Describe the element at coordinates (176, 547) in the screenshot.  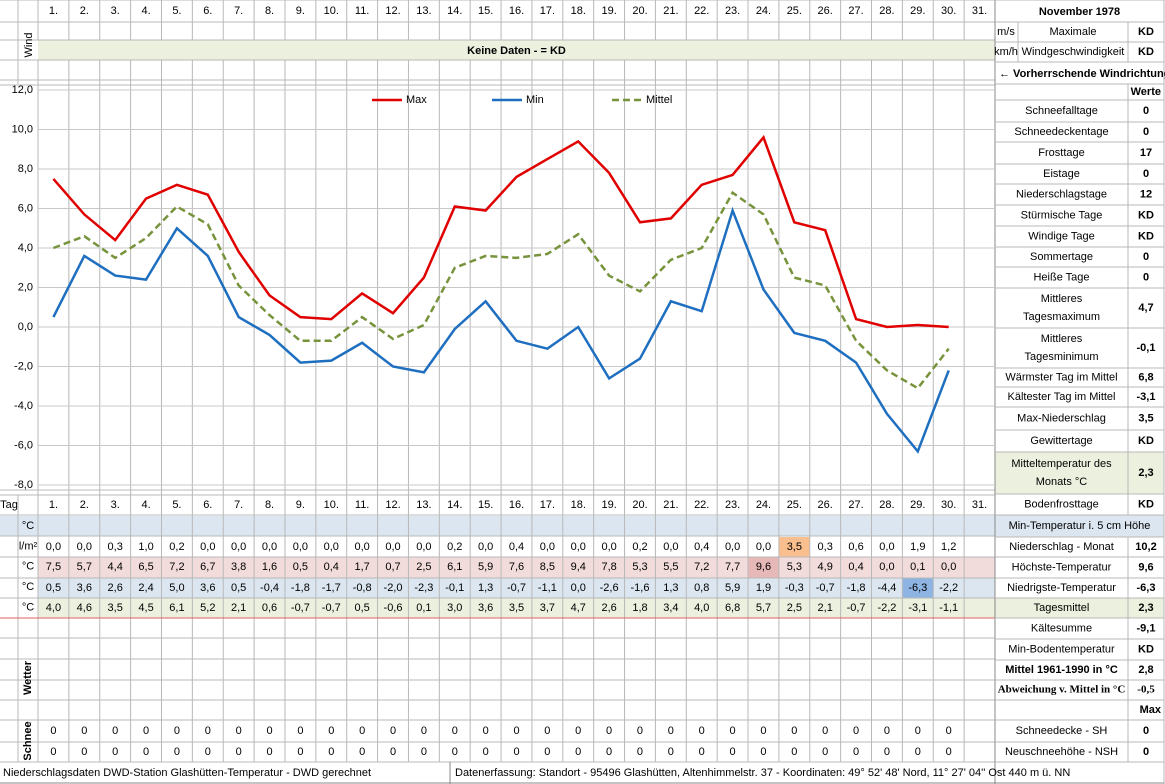
I see `table-cell: 0,2` at that location.